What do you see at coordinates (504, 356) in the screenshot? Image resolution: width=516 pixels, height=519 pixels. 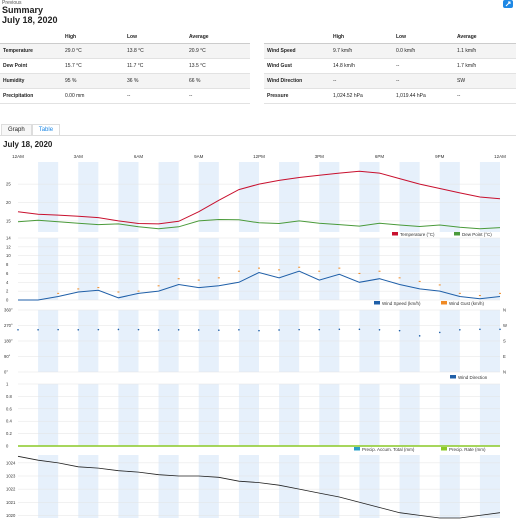 I see `compass-y-tick: E` at bounding box center [504, 356].